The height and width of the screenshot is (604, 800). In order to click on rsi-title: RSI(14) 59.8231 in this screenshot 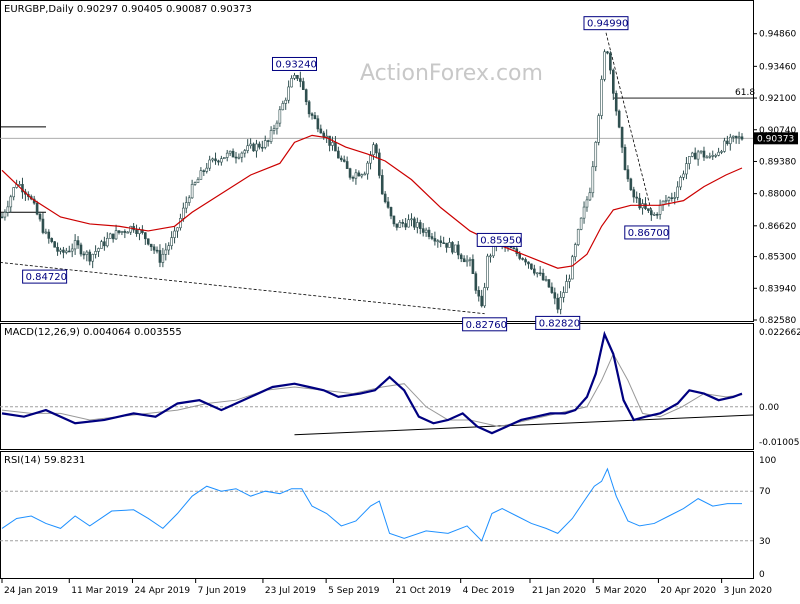, I will do `click(44, 460)`.